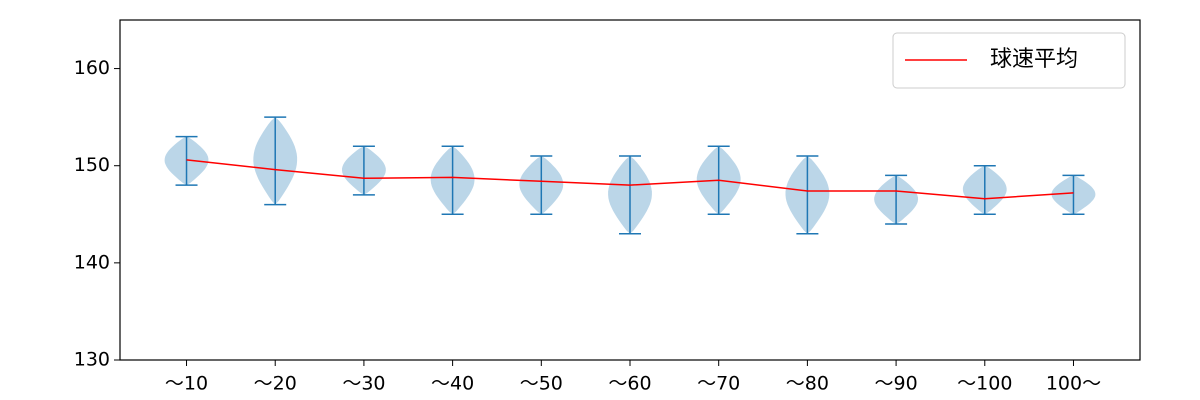 The width and height of the screenshot is (1200, 400). What do you see at coordinates (541, 384) in the screenshot?
I see `x-tick-label: ～50` at bounding box center [541, 384].